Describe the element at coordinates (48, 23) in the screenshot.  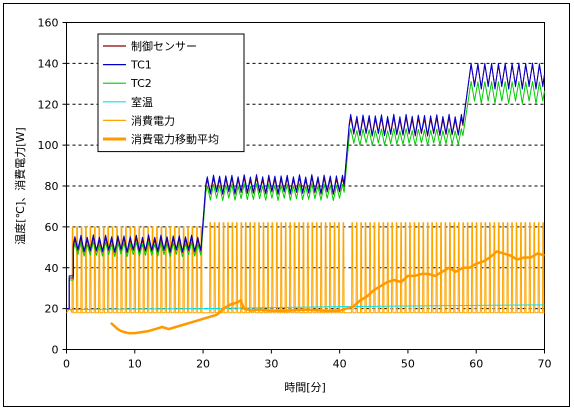
I see `y-tick-label: 160` at that location.